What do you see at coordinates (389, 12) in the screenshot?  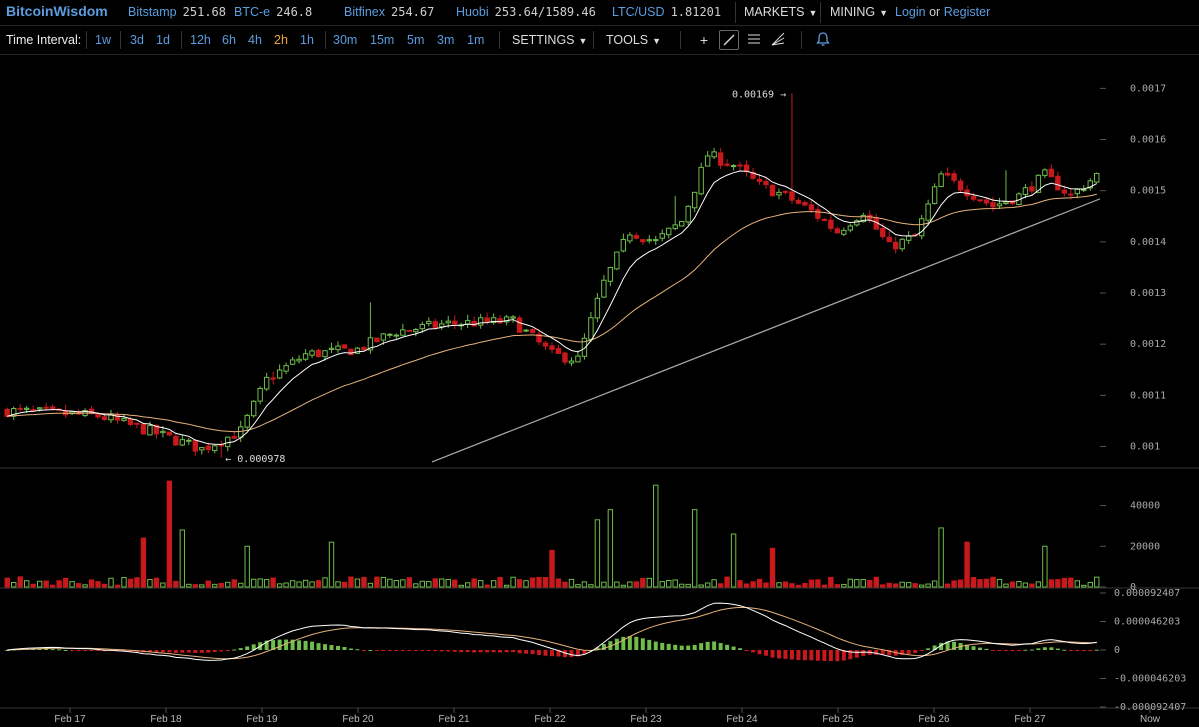 I see `ticker-bitfinex: Bitfinex 254.67` at bounding box center [389, 12].